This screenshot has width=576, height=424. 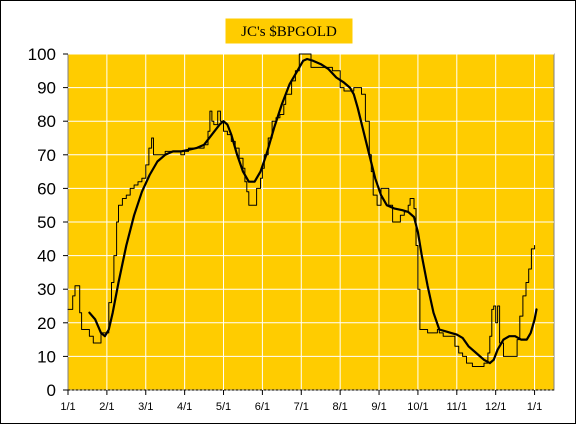 What do you see at coordinates (378, 407) in the screenshot?
I see `x-tick-label: 9/1` at bounding box center [378, 407].